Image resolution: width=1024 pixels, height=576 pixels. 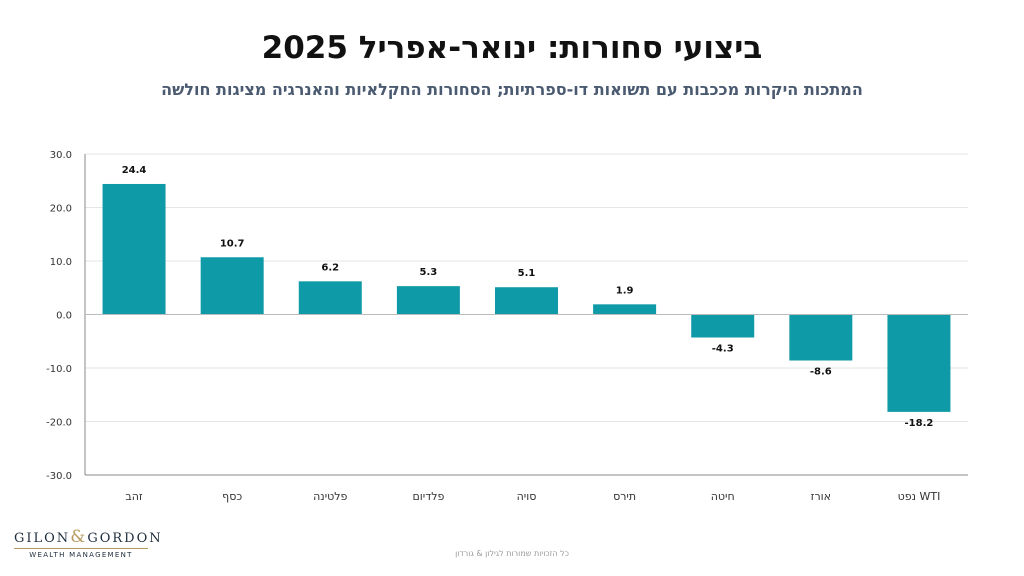 I want to click on y-tick-label: 30.0, so click(x=61, y=155).